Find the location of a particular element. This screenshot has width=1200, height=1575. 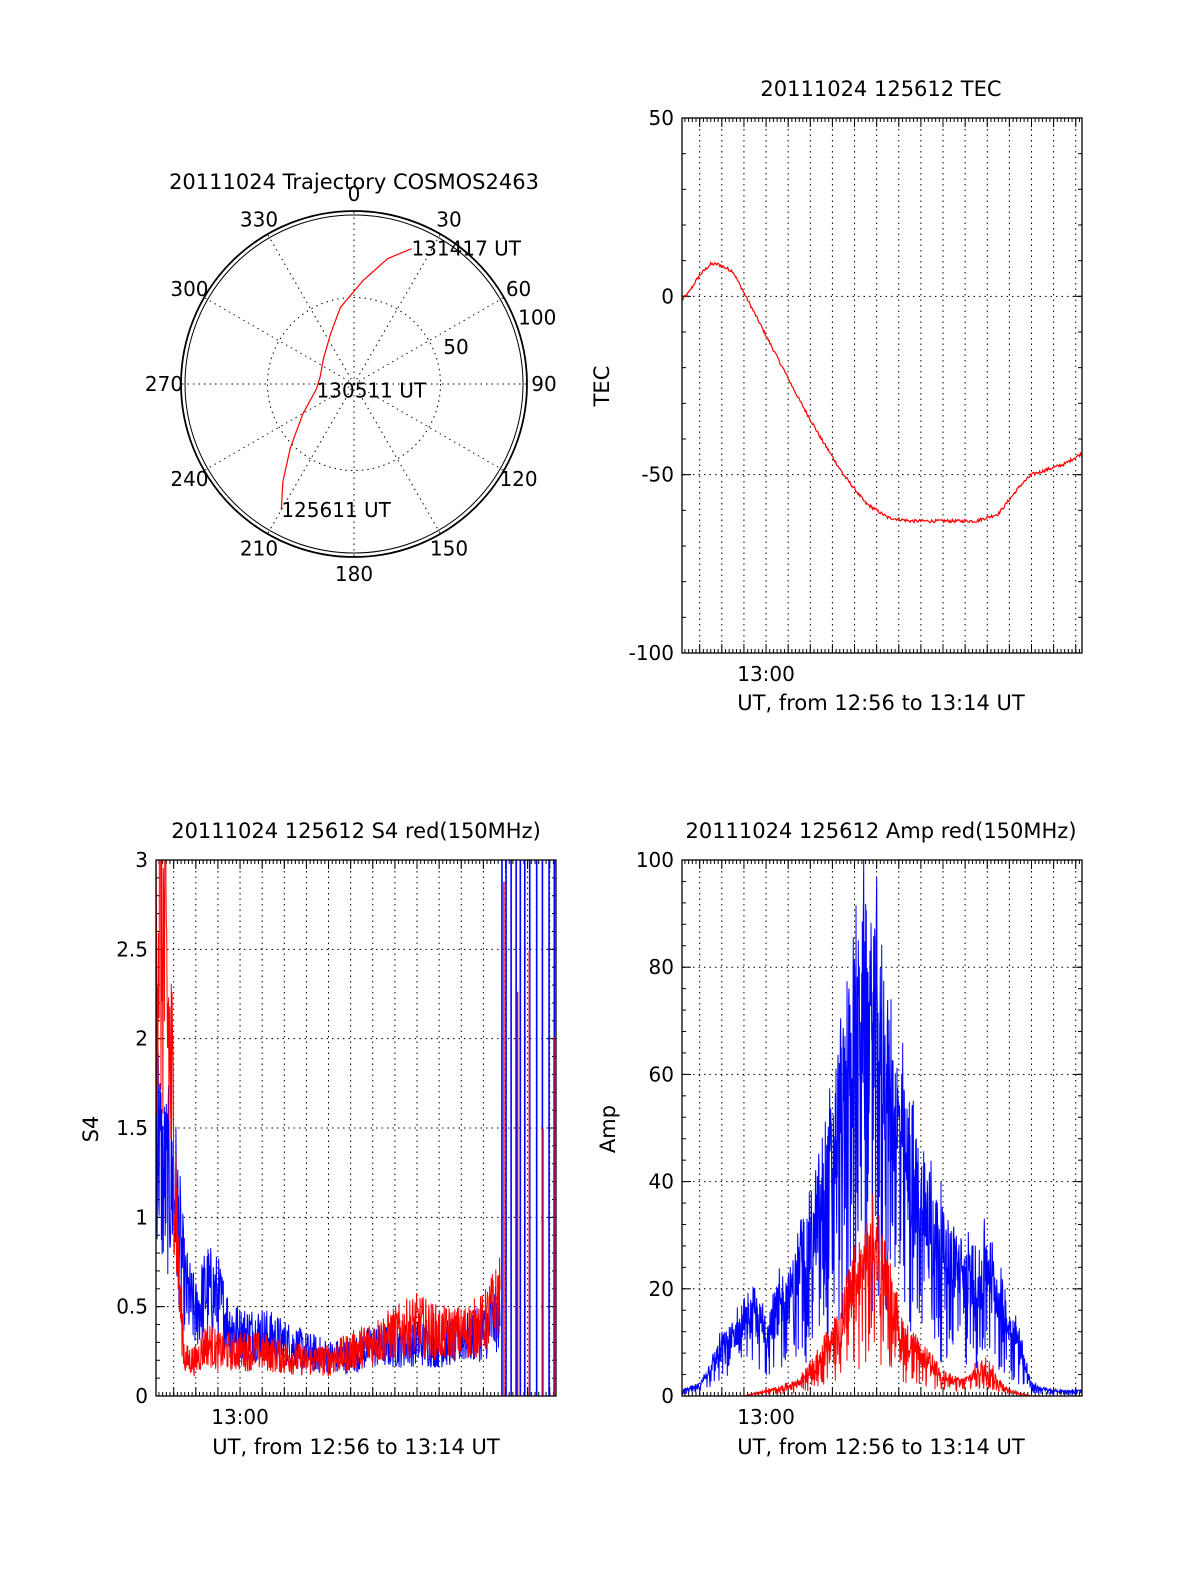

s4-saturated-region is located at coordinates (528, 1128).